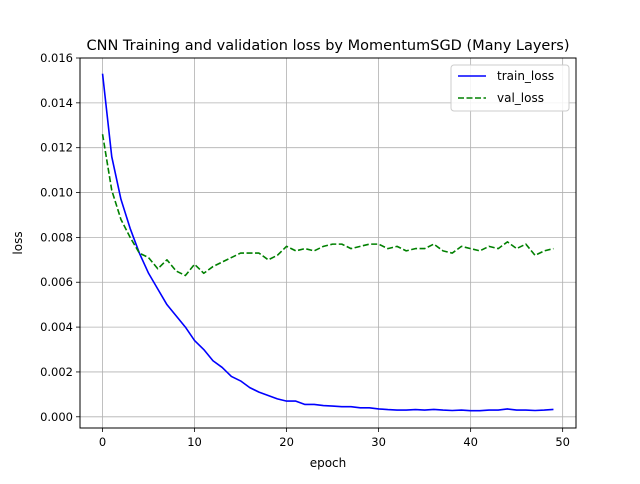 The image size is (640, 484). I want to click on y-tick-label: 0.012, so click(56, 148).